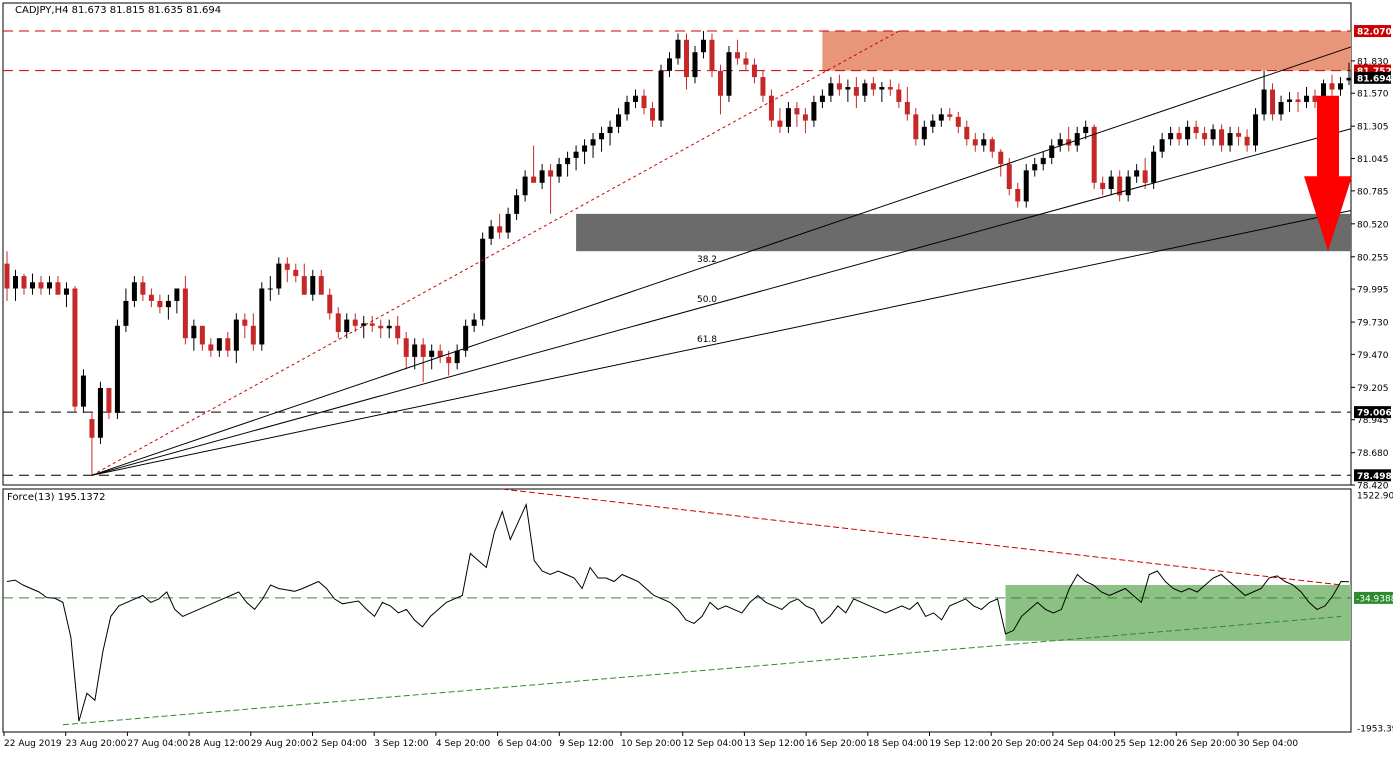 The height and width of the screenshot is (757, 1393). What do you see at coordinates (281, 744) in the screenshot?
I see `x-tick-label: 29 Aug 20:00` at bounding box center [281, 744].